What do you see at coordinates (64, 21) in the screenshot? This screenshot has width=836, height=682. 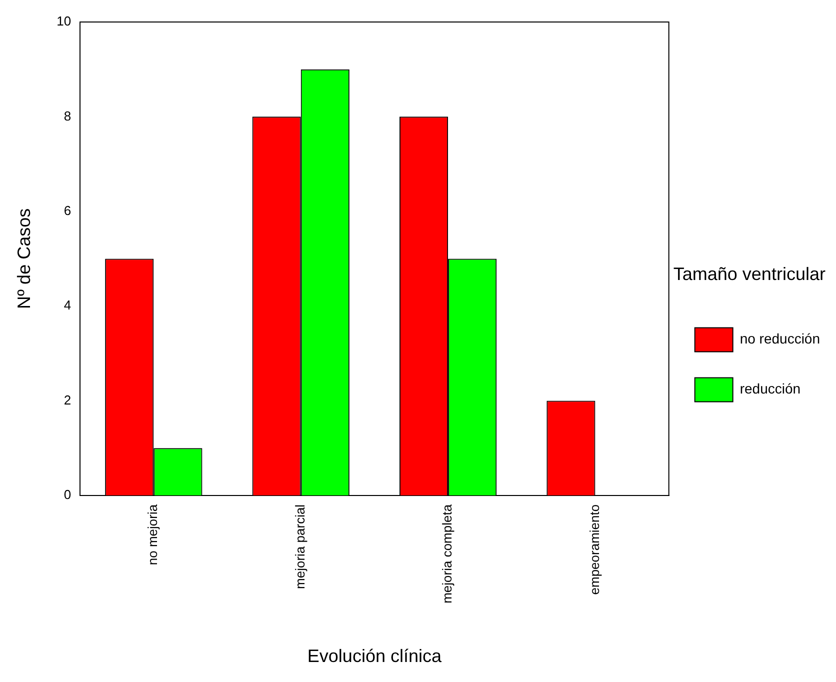 I see `y-tick-label: 10` at bounding box center [64, 21].